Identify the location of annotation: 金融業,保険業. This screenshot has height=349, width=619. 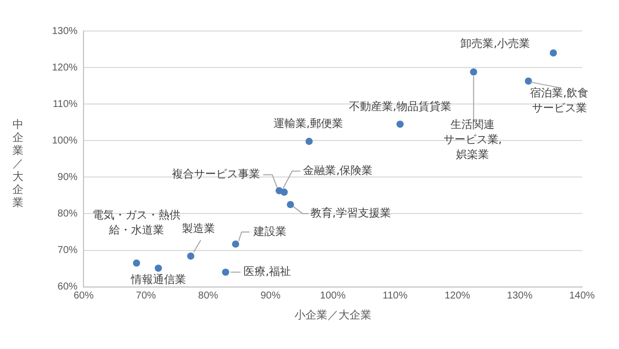
(338, 171).